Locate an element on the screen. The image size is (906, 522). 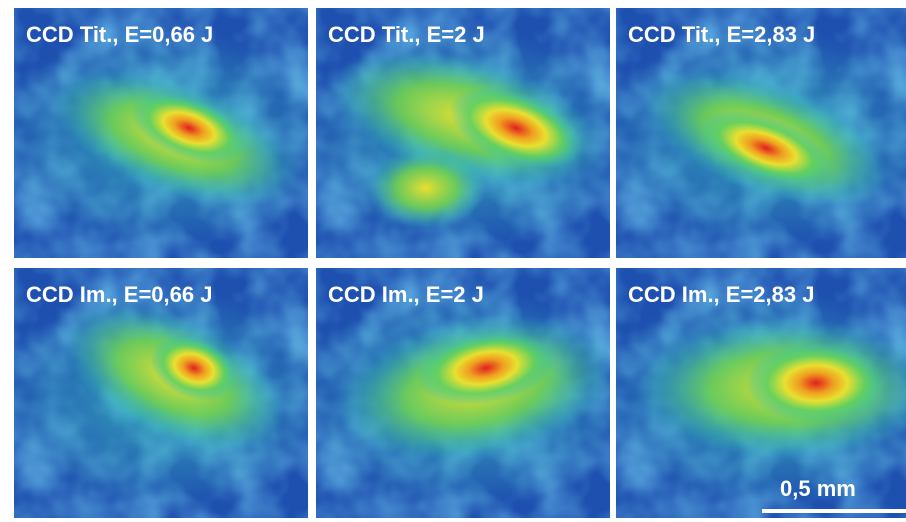
panel-label: CCD Tit., E=0,66 J is located at coordinates (120, 34).